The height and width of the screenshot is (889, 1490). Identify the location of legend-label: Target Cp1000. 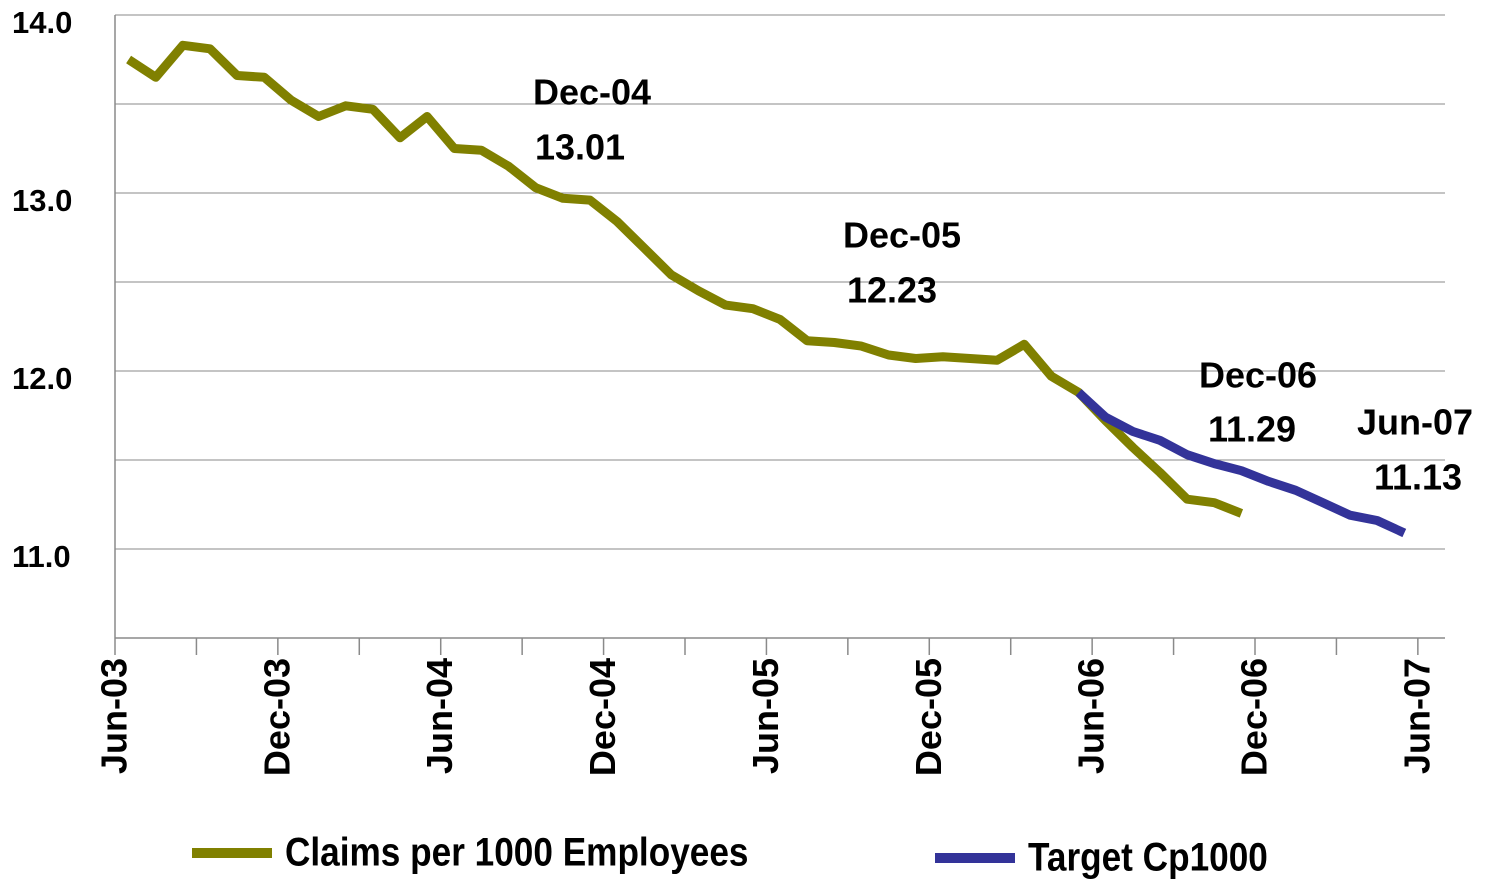
(1148, 856).